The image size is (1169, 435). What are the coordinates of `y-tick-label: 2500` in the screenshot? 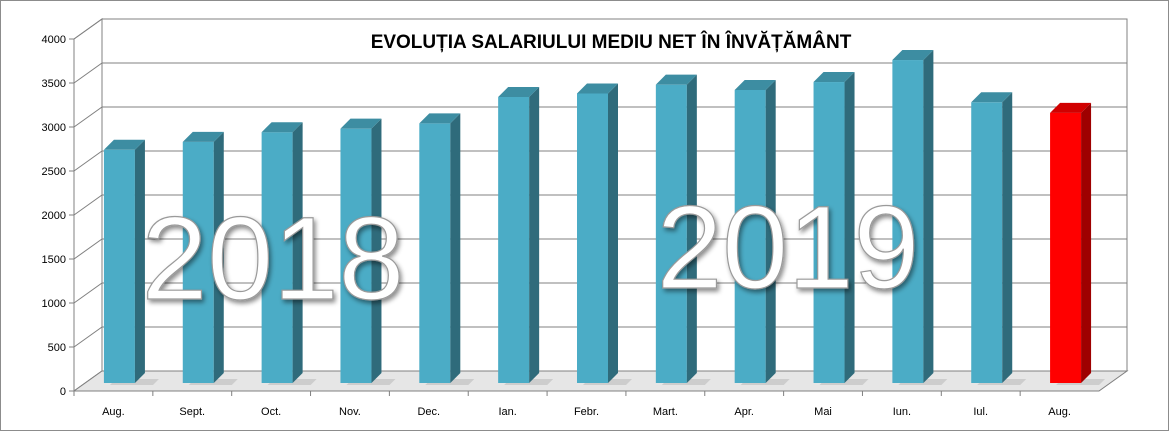 It's located at (54, 172).